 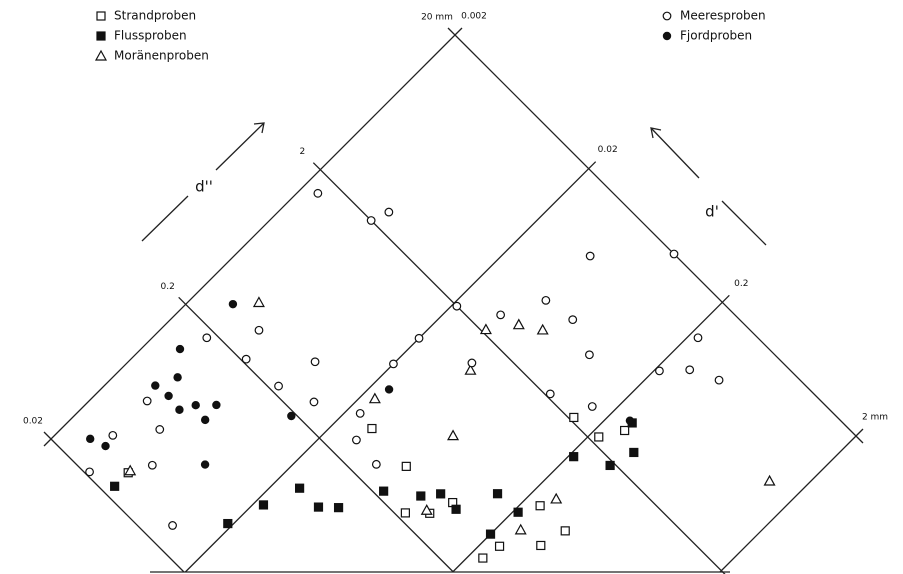 I want to click on tick-label-d1: 0.002, so click(x=474, y=17).